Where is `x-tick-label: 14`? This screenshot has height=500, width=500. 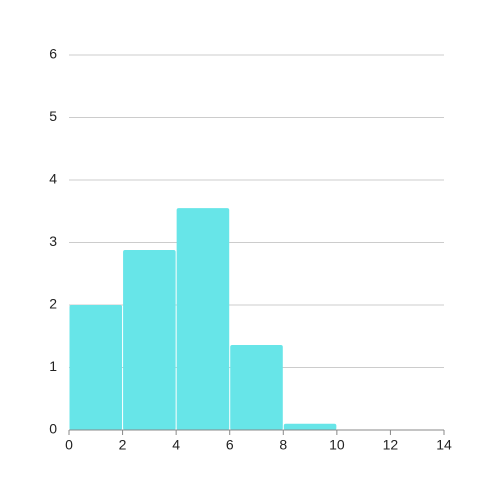
x-tick-label: 14 is located at coordinates (444, 445).